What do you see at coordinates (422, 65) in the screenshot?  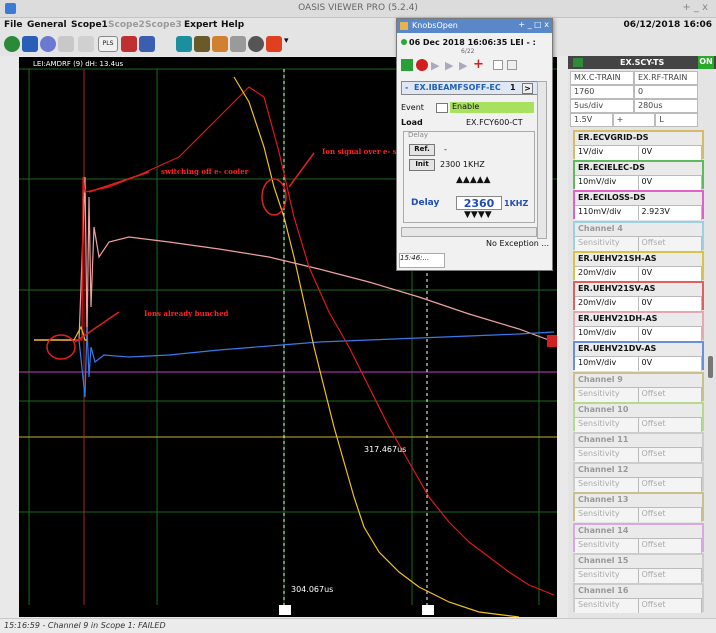 I see `stop-icon` at bounding box center [422, 65].